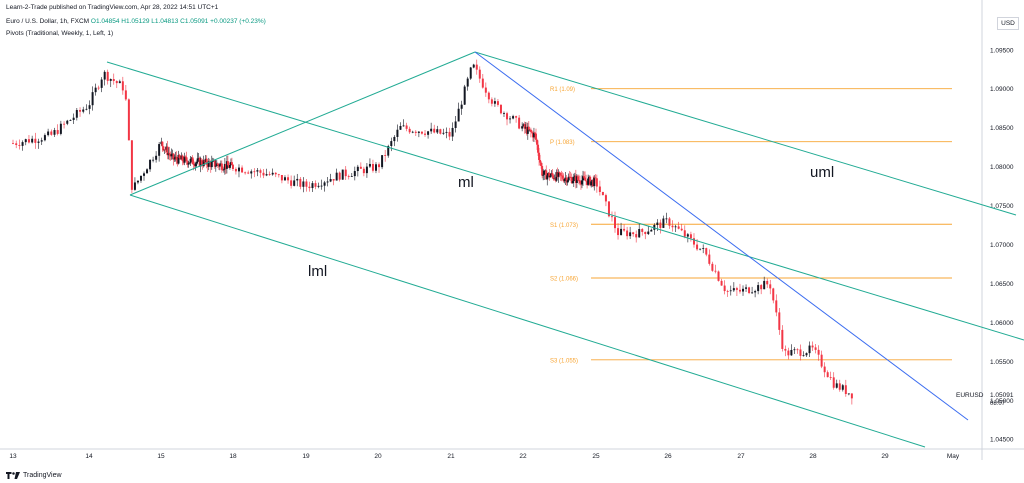 The width and height of the screenshot is (1024, 483). What do you see at coordinates (564, 279) in the screenshot?
I see `pivot-label: S2 (1.066)` at bounding box center [564, 279].